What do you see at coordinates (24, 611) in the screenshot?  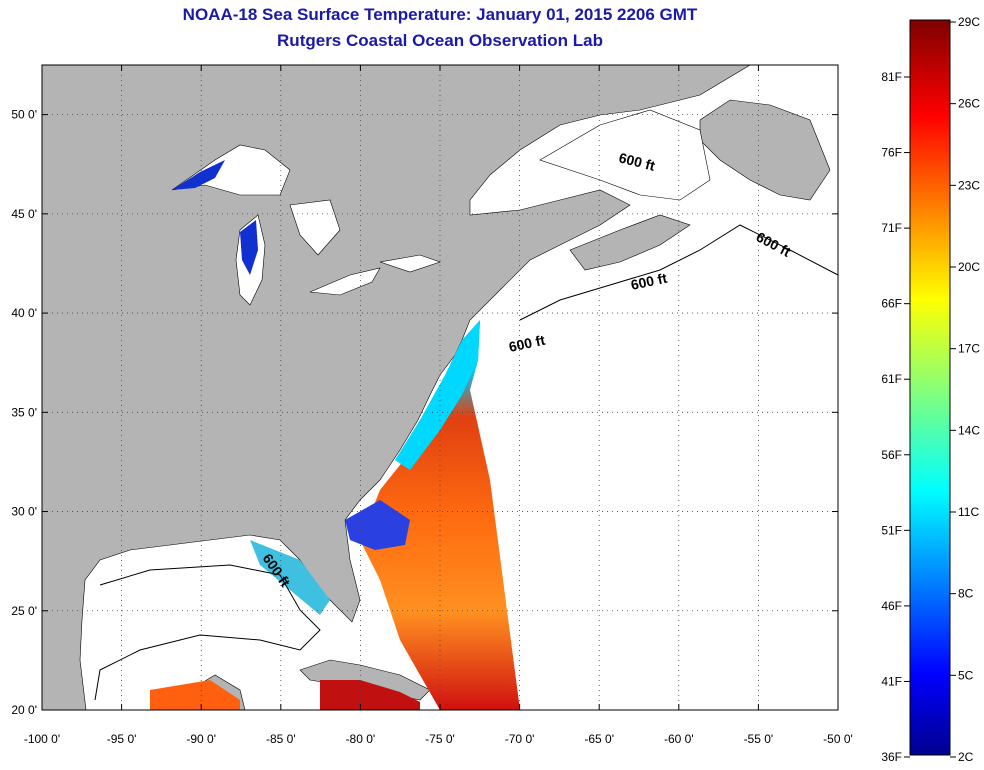 I see `y-tick-label: 25 0'` at bounding box center [24, 611].